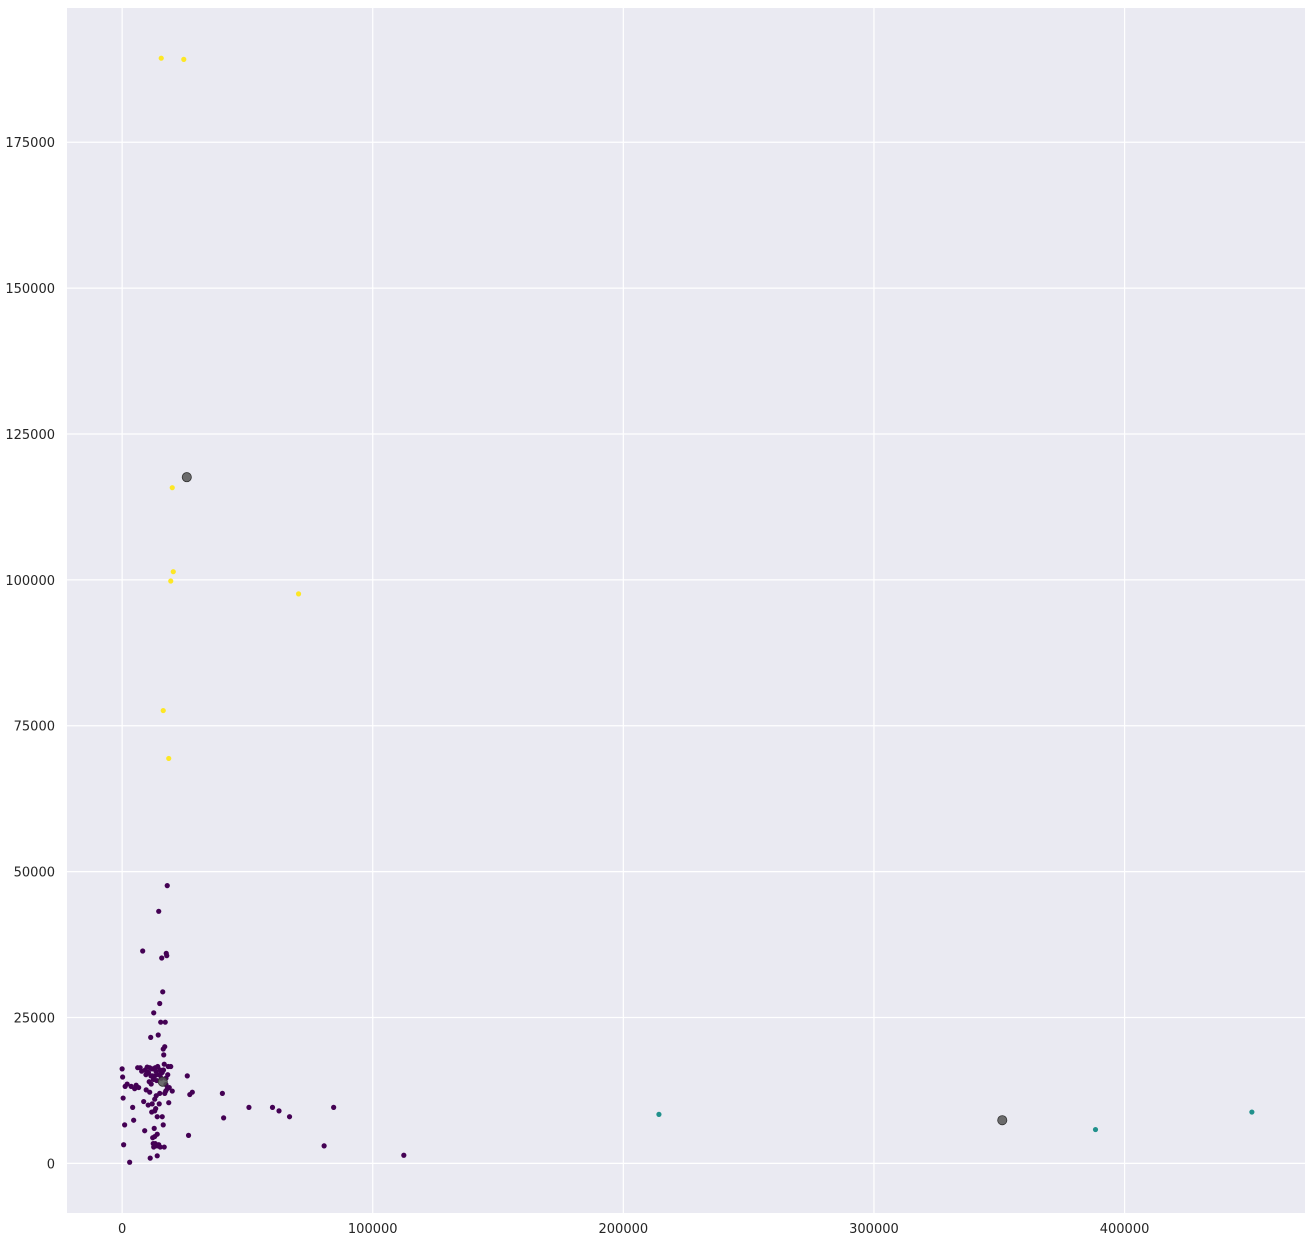 The image size is (1313, 1247). What do you see at coordinates (624, 1229) in the screenshot?
I see `x-tick-label: 200000` at bounding box center [624, 1229].